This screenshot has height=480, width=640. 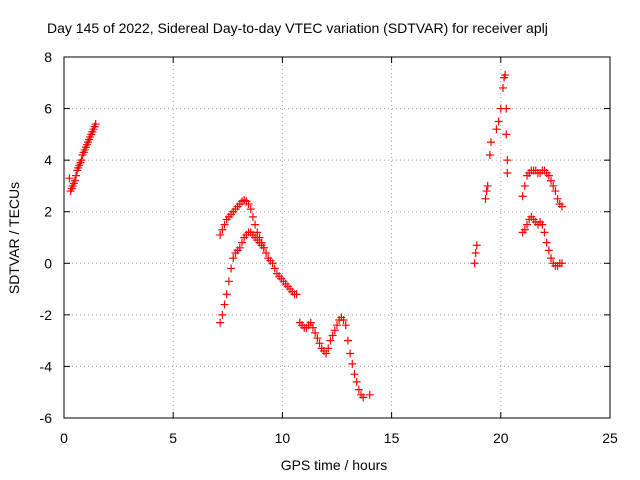 What do you see at coordinates (48, 160) in the screenshot?
I see `y-tick-label: 4` at bounding box center [48, 160].